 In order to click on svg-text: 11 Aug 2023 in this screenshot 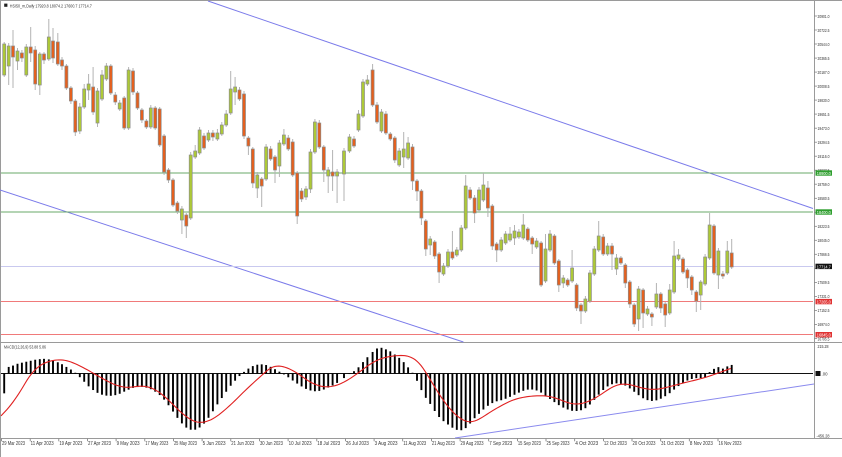, I will do `click(414, 444)`.